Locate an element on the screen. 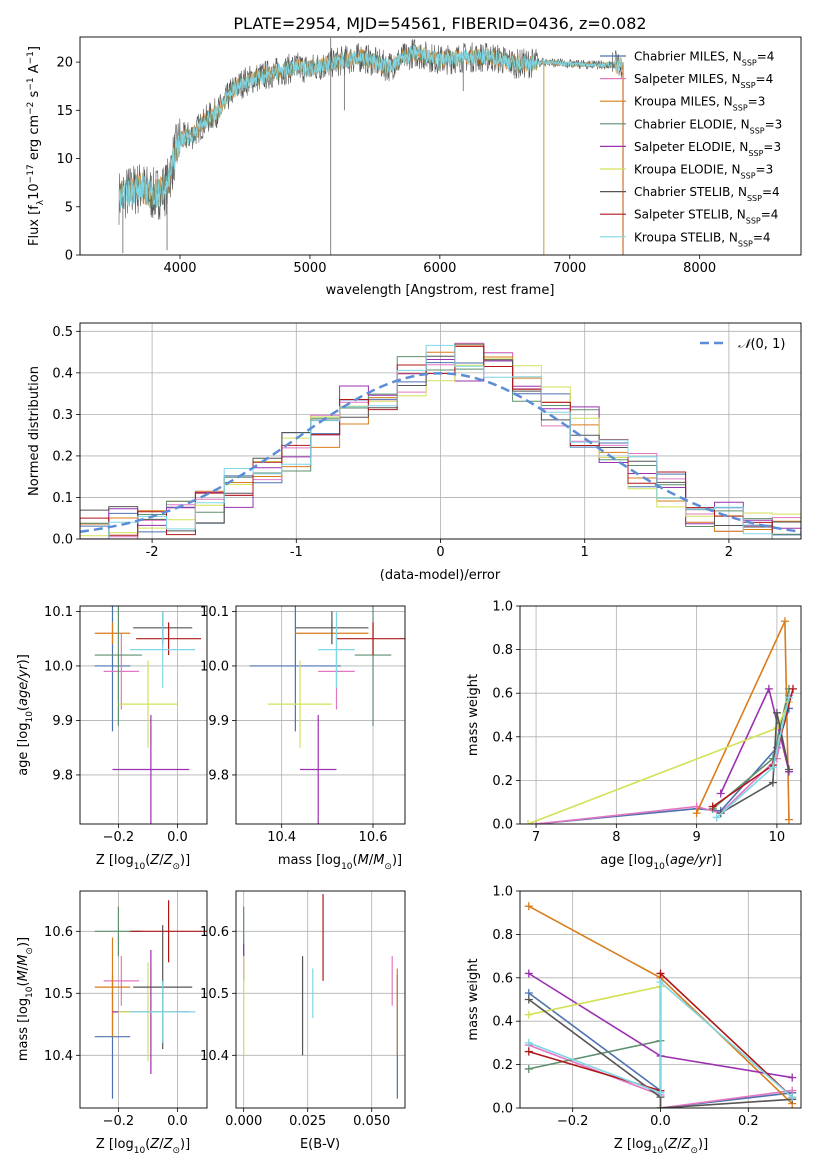  residuals-plot-area is located at coordinates (440, 440).